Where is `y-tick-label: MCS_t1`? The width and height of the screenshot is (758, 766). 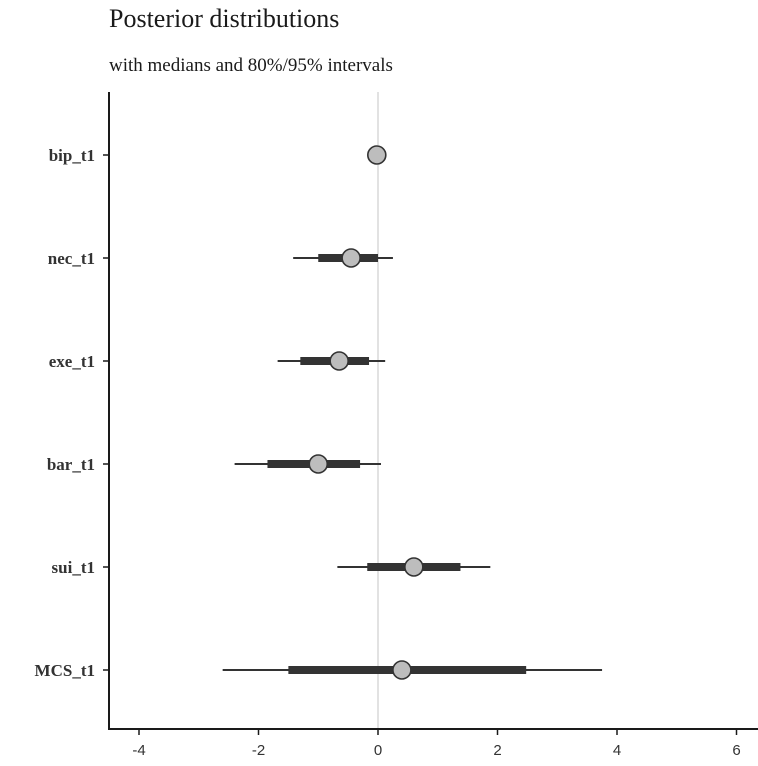
y-tick-label: MCS_t1 is located at coordinates (65, 670).